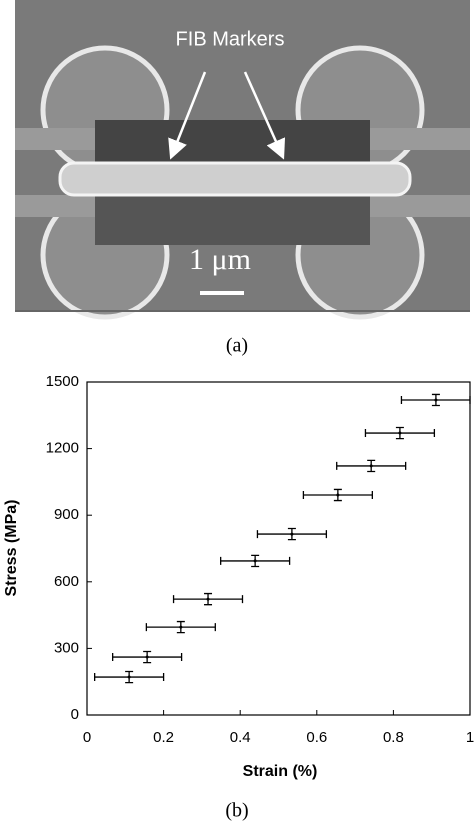 Image resolution: width=474 pixels, height=827 pixels. What do you see at coordinates (236, 811) in the screenshot?
I see `caption: (b)` at bounding box center [236, 811].